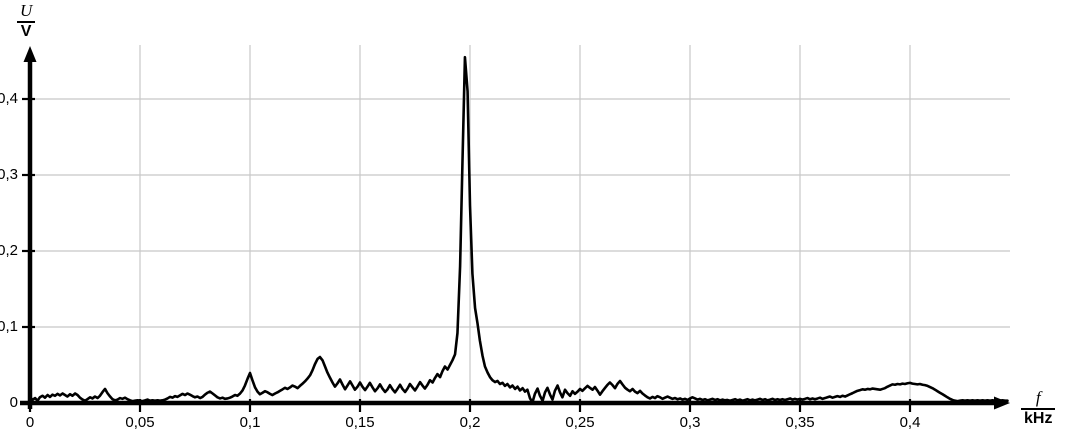 This screenshot has height=431, width=1070. I want to click on x-axis-tick-label: 0,25, so click(580, 422).